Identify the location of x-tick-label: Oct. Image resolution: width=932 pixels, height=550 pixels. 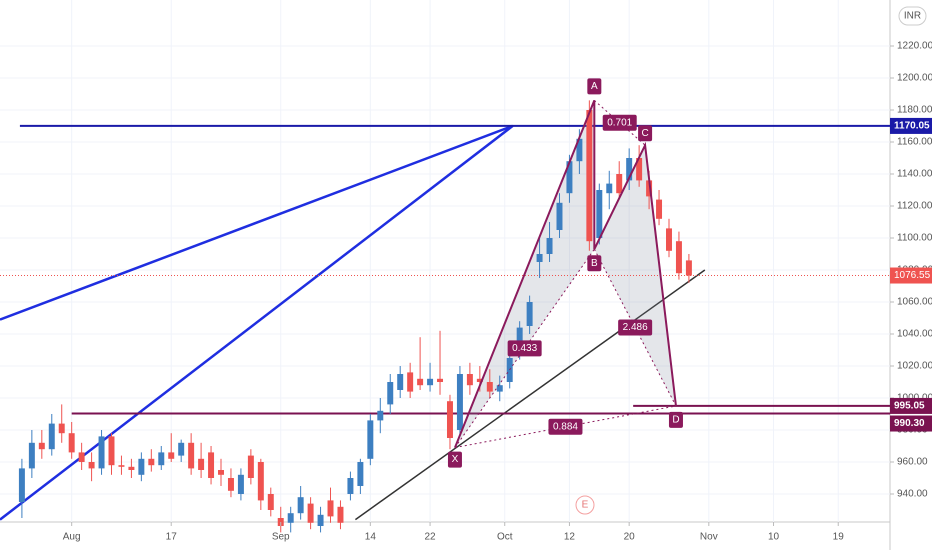
(505, 537).